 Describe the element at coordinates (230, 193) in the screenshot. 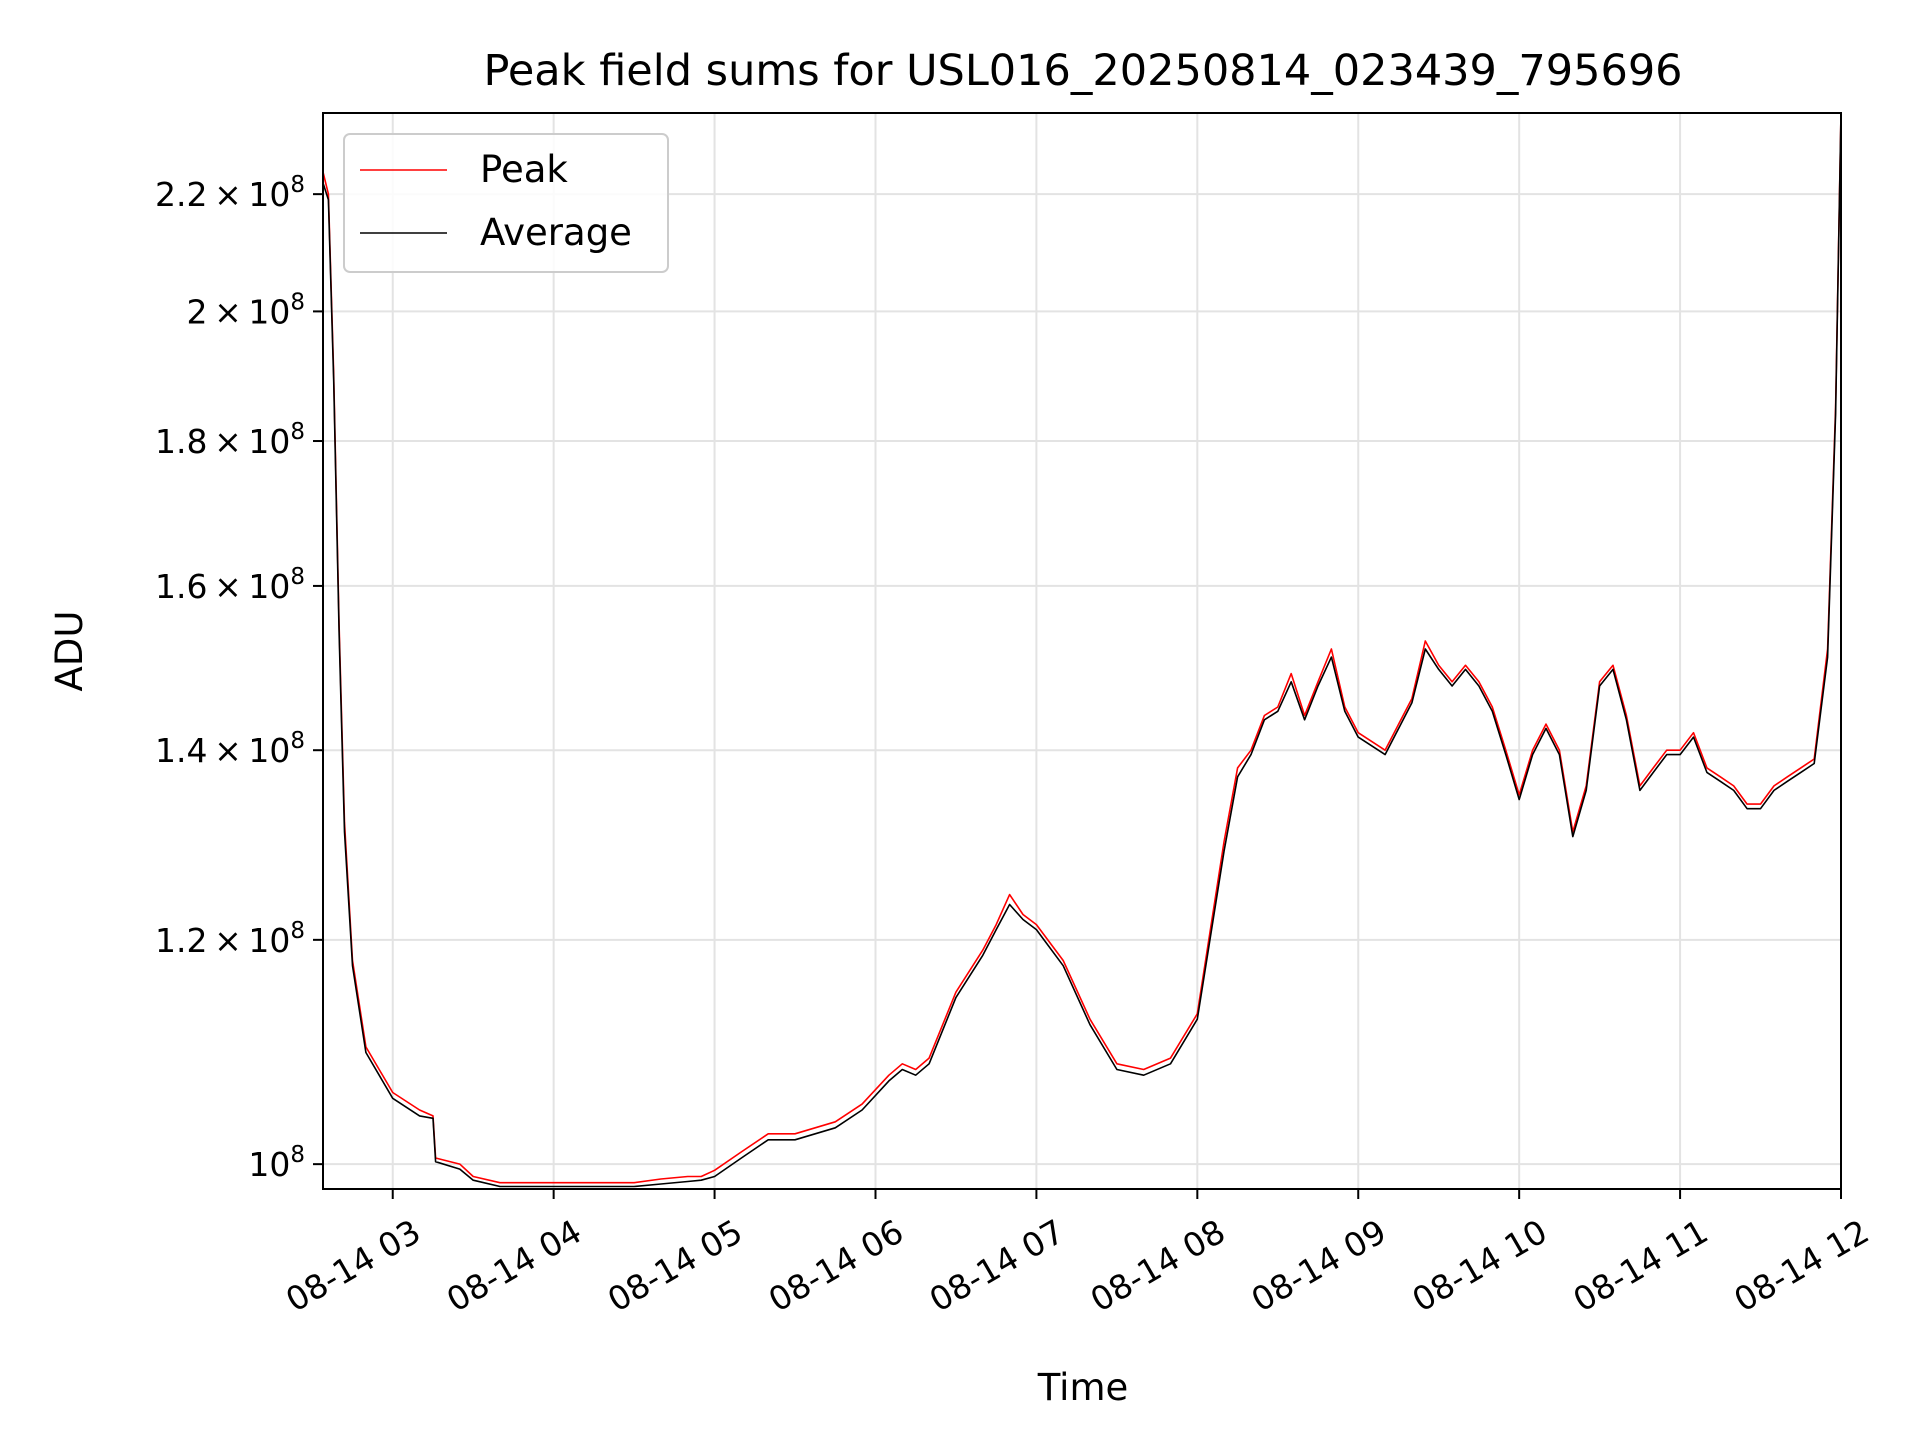

I see `y-tick-label: 2.2 × 108` at that location.